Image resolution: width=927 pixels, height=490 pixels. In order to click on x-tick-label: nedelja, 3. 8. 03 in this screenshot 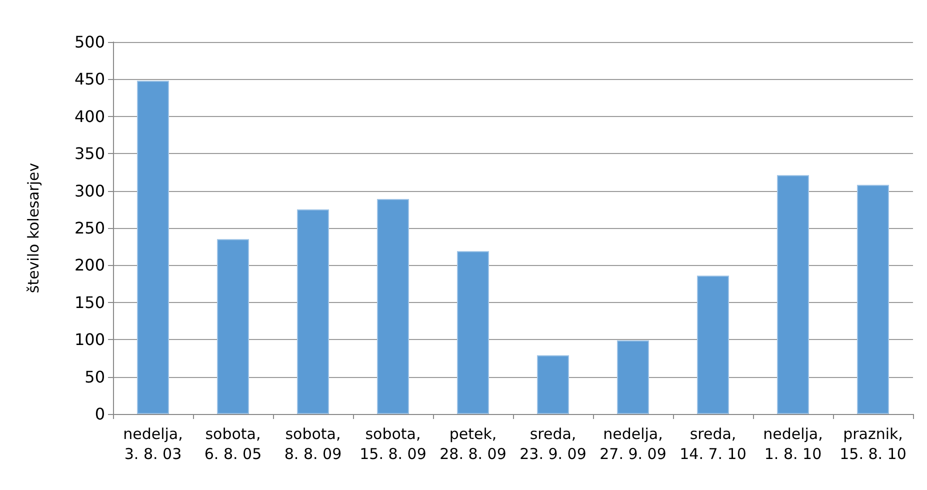, I will do `click(153, 444)`.